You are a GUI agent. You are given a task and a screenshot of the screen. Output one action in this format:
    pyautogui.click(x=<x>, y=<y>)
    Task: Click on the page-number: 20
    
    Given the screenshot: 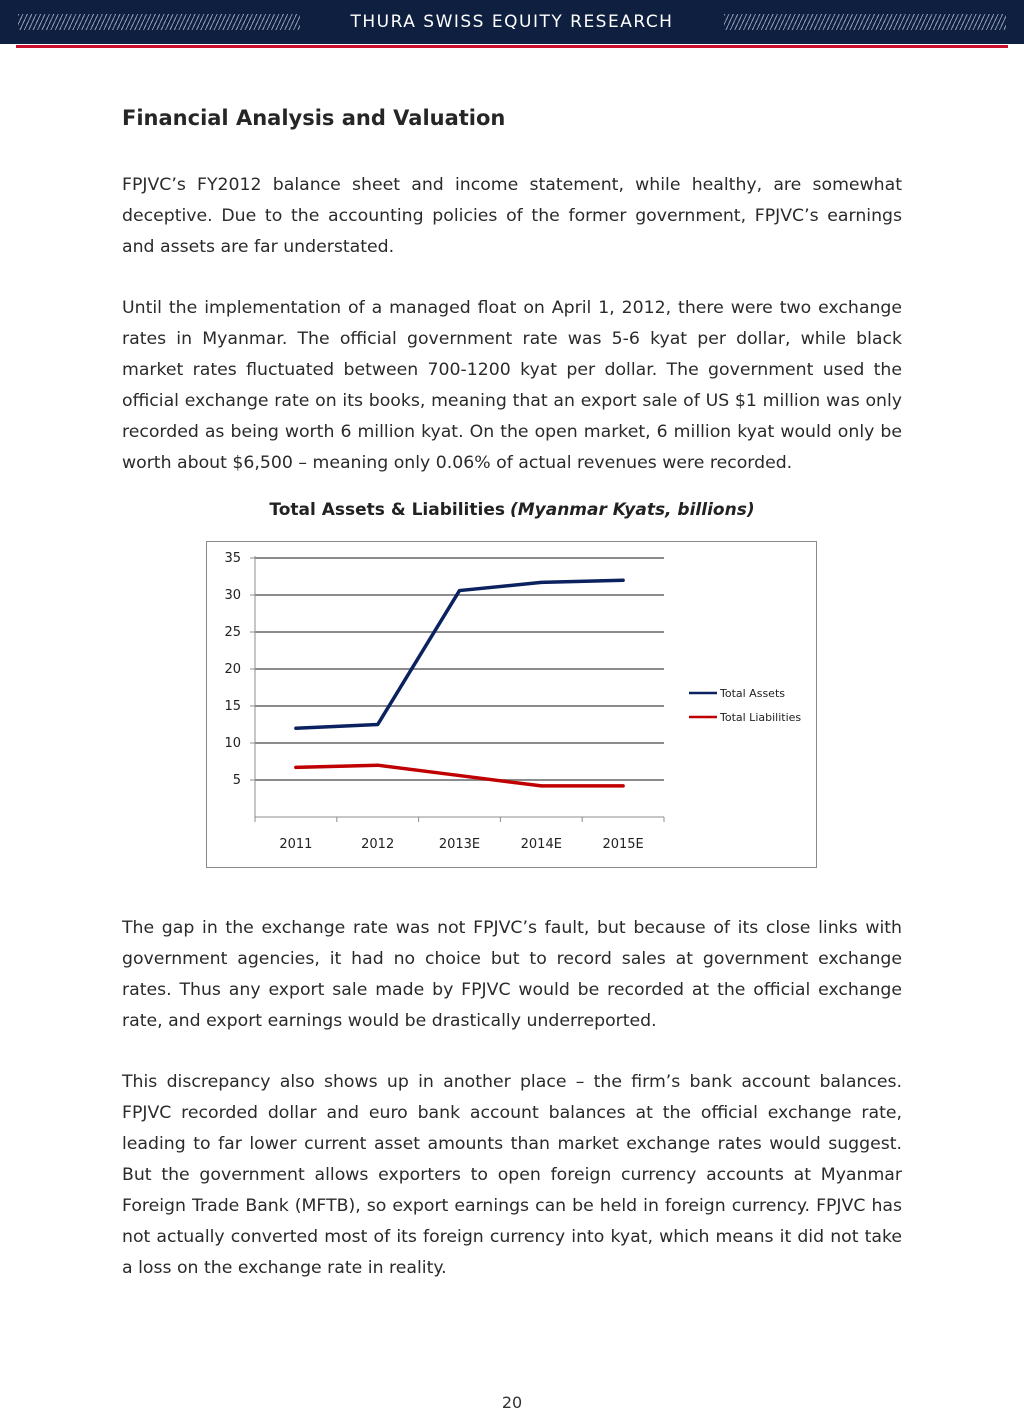 What is the action you would take?
    pyautogui.click(x=512, y=1402)
    